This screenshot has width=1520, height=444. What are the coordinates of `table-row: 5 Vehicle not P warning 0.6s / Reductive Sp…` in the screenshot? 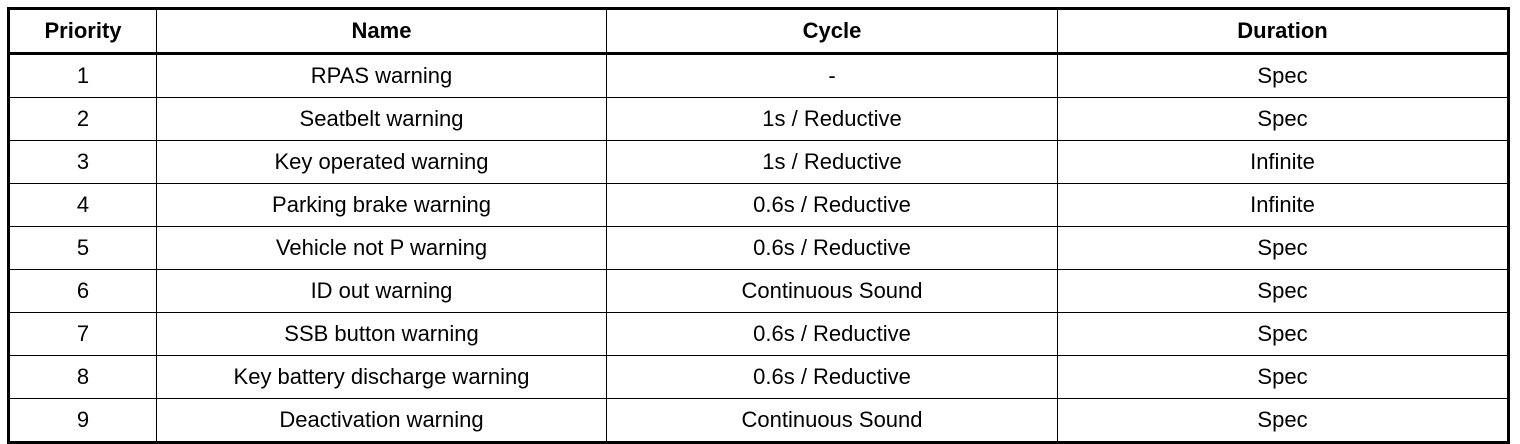 It's located at (758, 248).